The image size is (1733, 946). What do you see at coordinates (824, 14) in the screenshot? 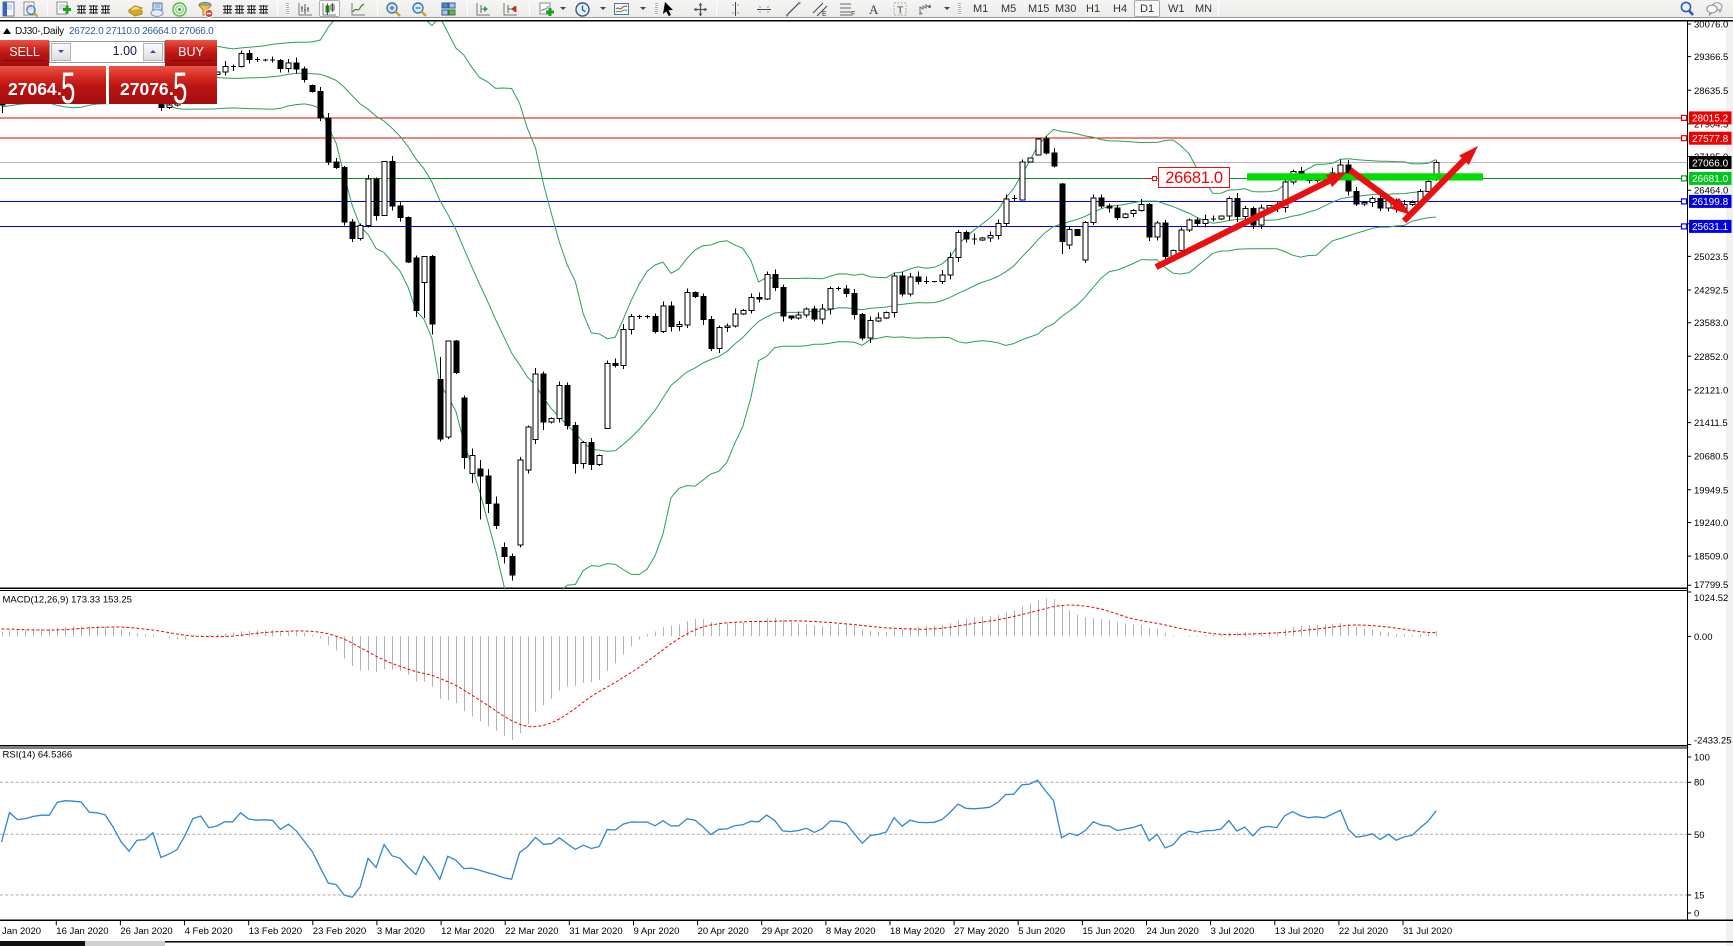
I see `svg-text: E` at bounding box center [824, 14].